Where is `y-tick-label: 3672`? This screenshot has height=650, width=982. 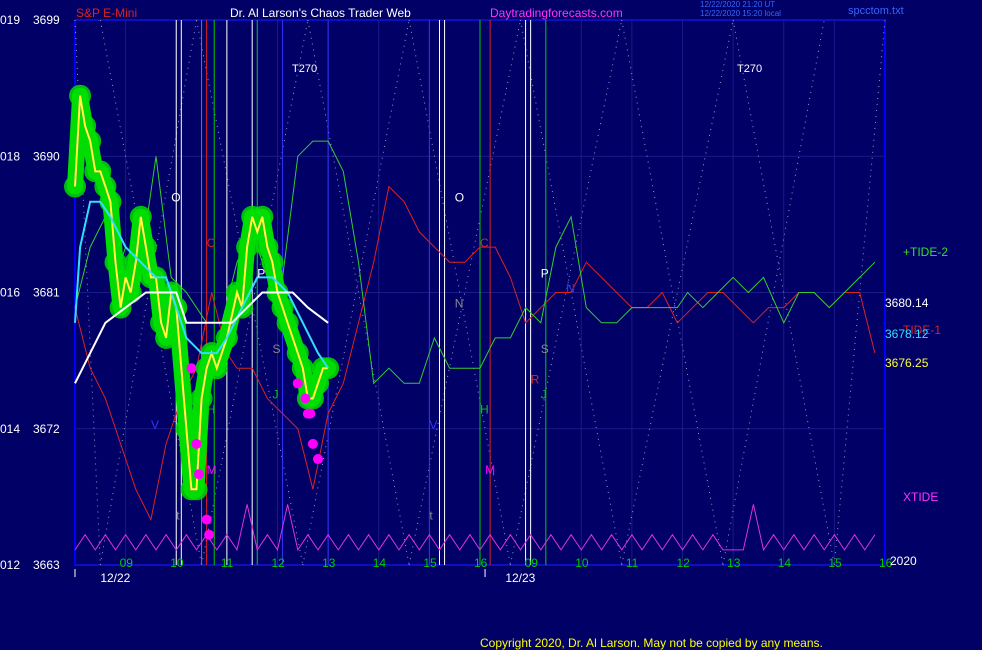
y-tick-label: 3672 is located at coordinates (46, 429).